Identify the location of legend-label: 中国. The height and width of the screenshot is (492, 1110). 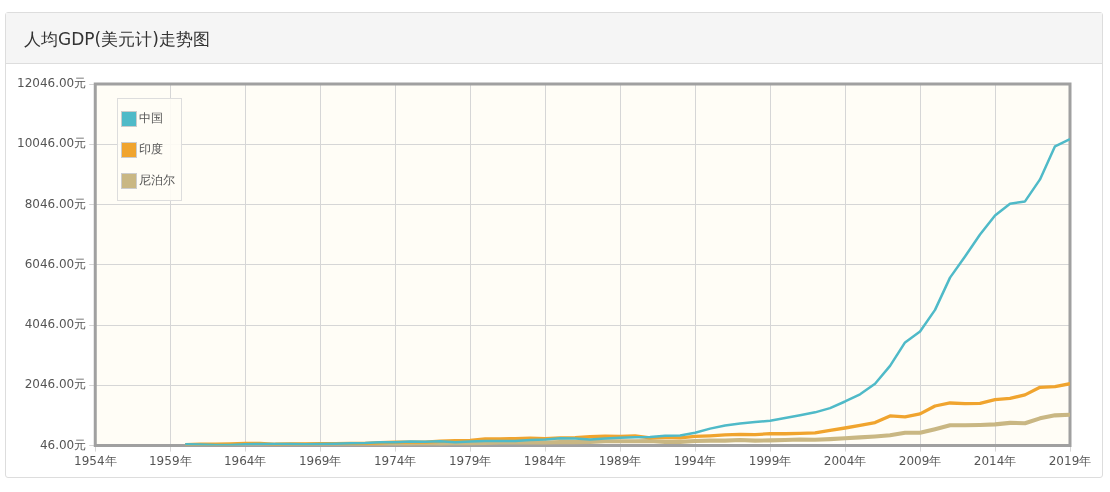
(151, 118).